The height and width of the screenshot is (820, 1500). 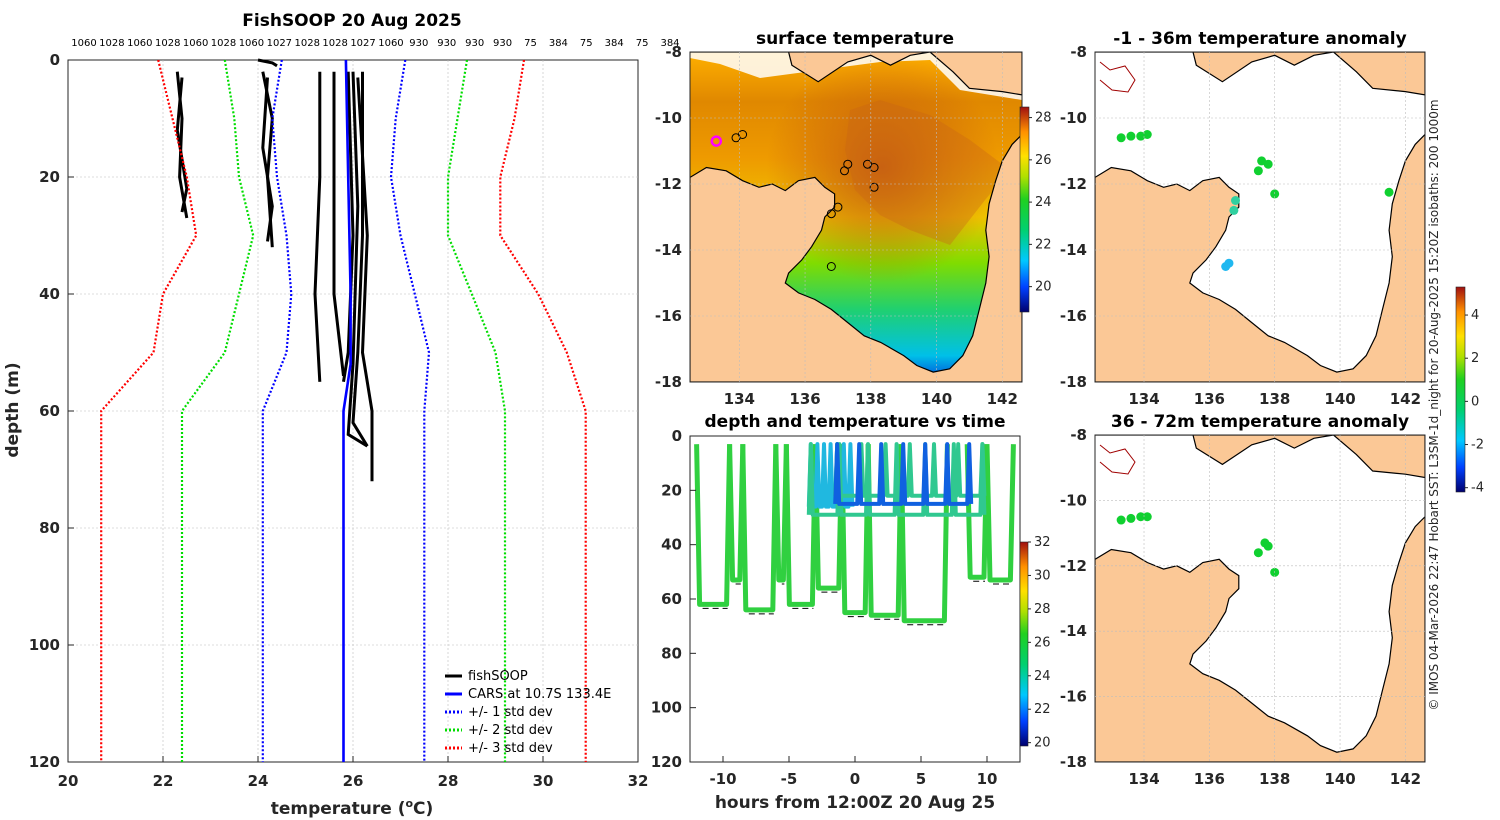 What do you see at coordinates (163, 781) in the screenshot?
I see `profile-xtick-label: 22` at bounding box center [163, 781].